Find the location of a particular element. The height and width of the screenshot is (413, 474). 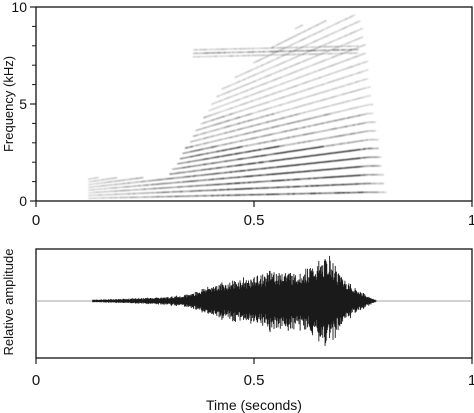

spectrogram-x-tick-label: 1 is located at coordinates (471, 220).